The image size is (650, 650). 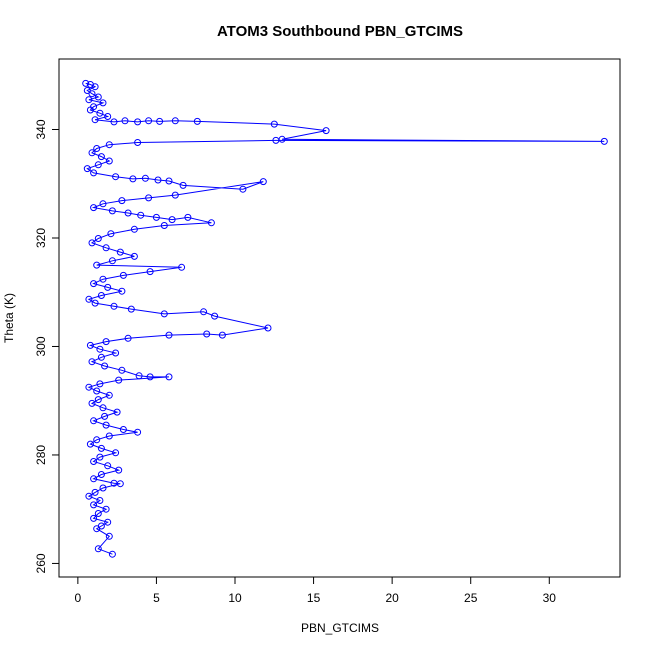 What do you see at coordinates (156, 598) in the screenshot?
I see `x-tick-label: 5` at bounding box center [156, 598].